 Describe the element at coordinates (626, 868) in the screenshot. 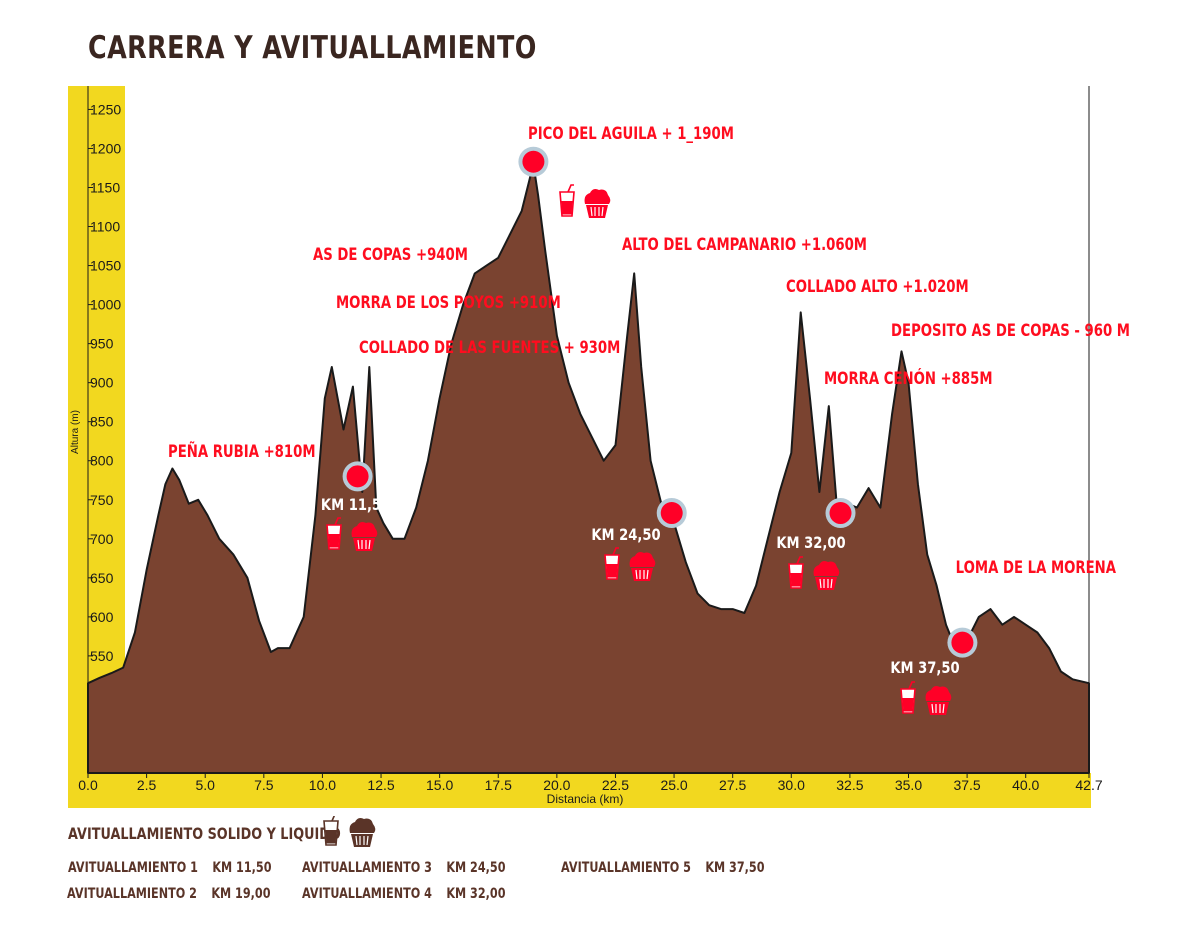

I see `stop-name: AVITUALLAMIENTO 5` at that location.